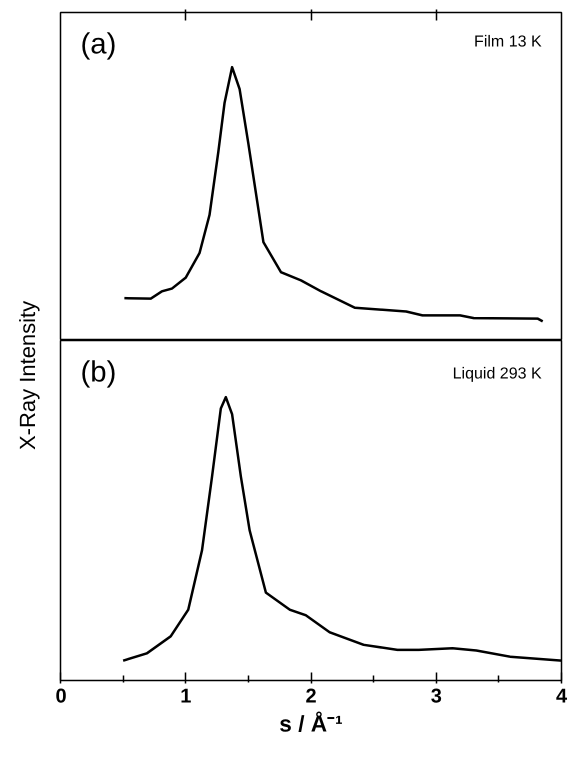 The width and height of the screenshot is (572, 765). What do you see at coordinates (27, 375) in the screenshot?
I see `y-axis-title: X-Ray Intensity` at bounding box center [27, 375].